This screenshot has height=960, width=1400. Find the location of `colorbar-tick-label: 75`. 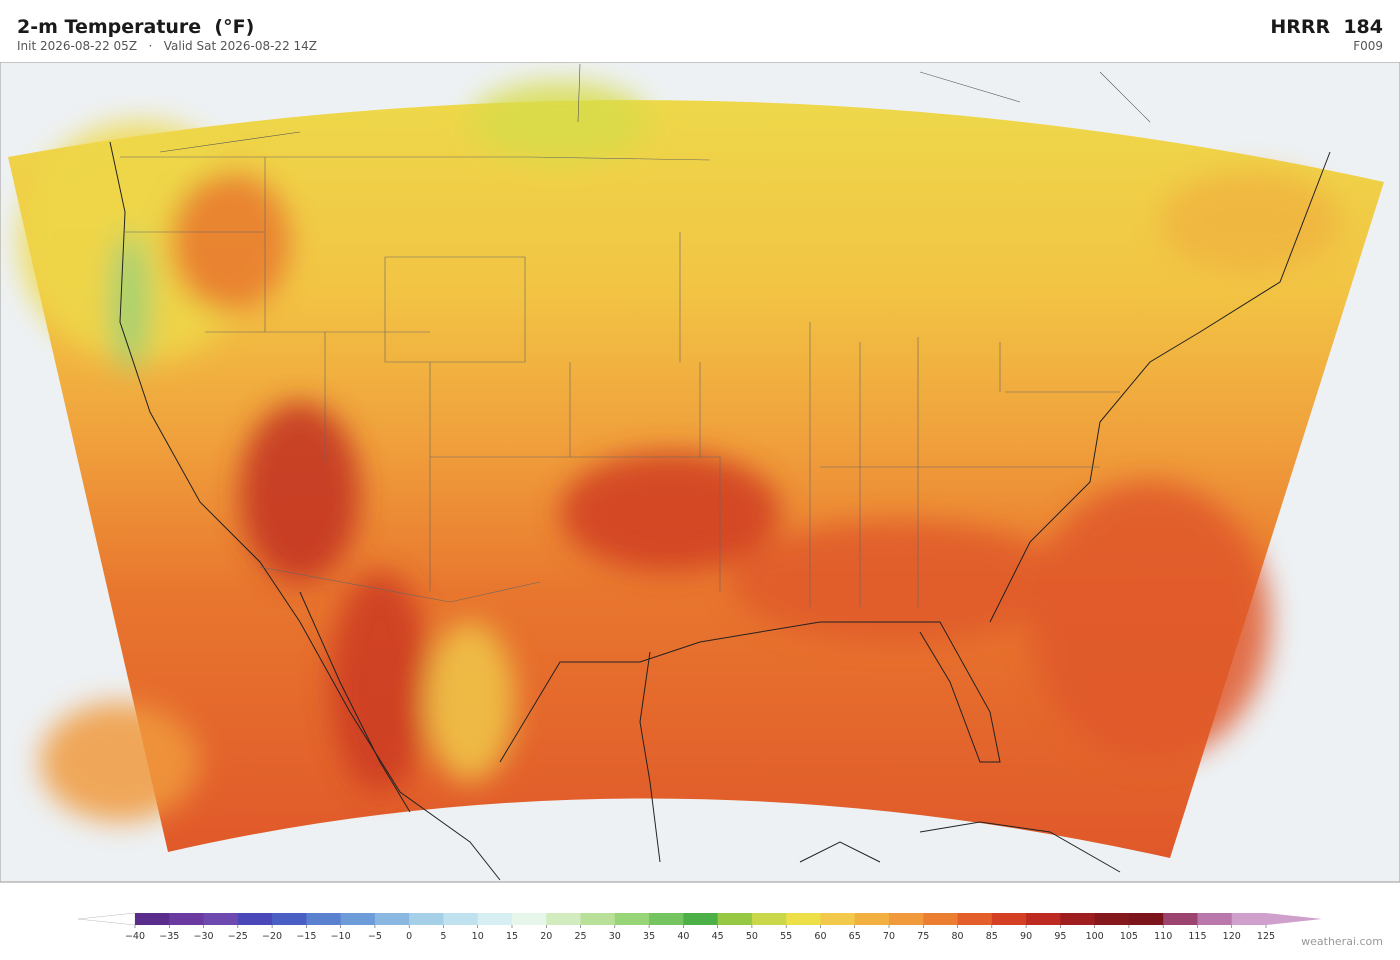

colorbar-tick-label: 75 is located at coordinates (923, 936).